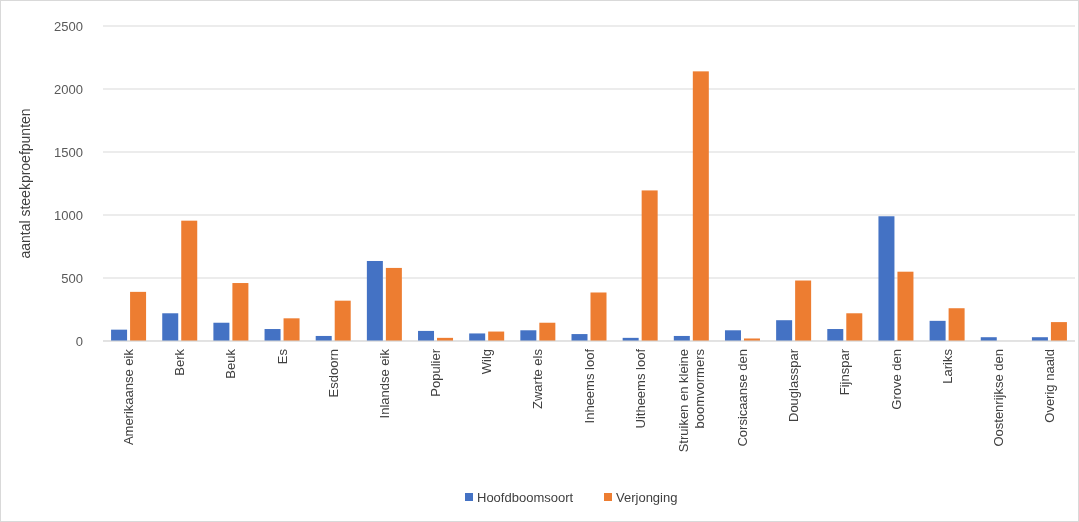  I want to click on x-tick-label: Fijnspar, so click(845, 372).